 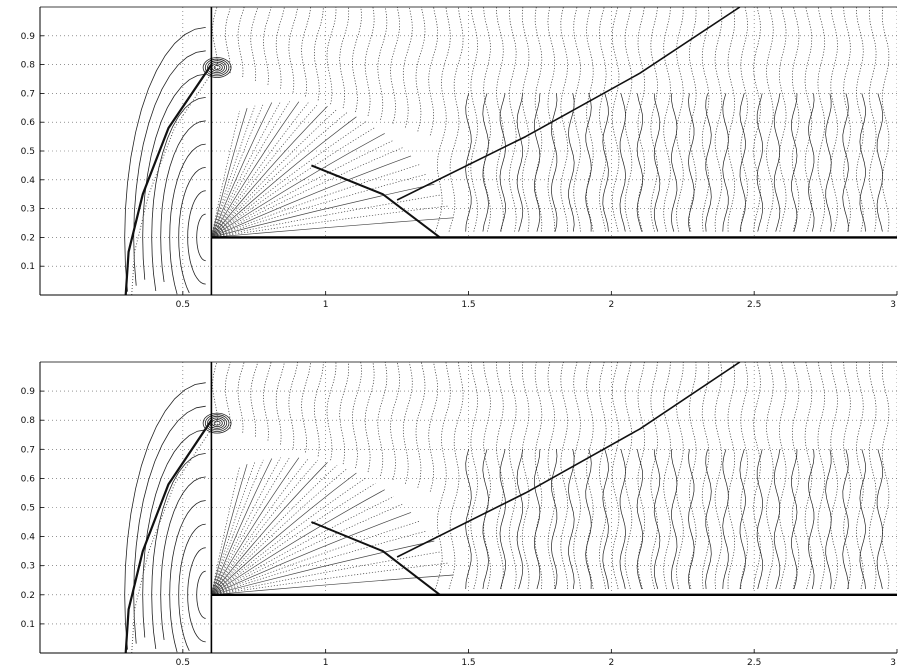 I want to click on bow-shock-echo, so click(x=174, y=536).